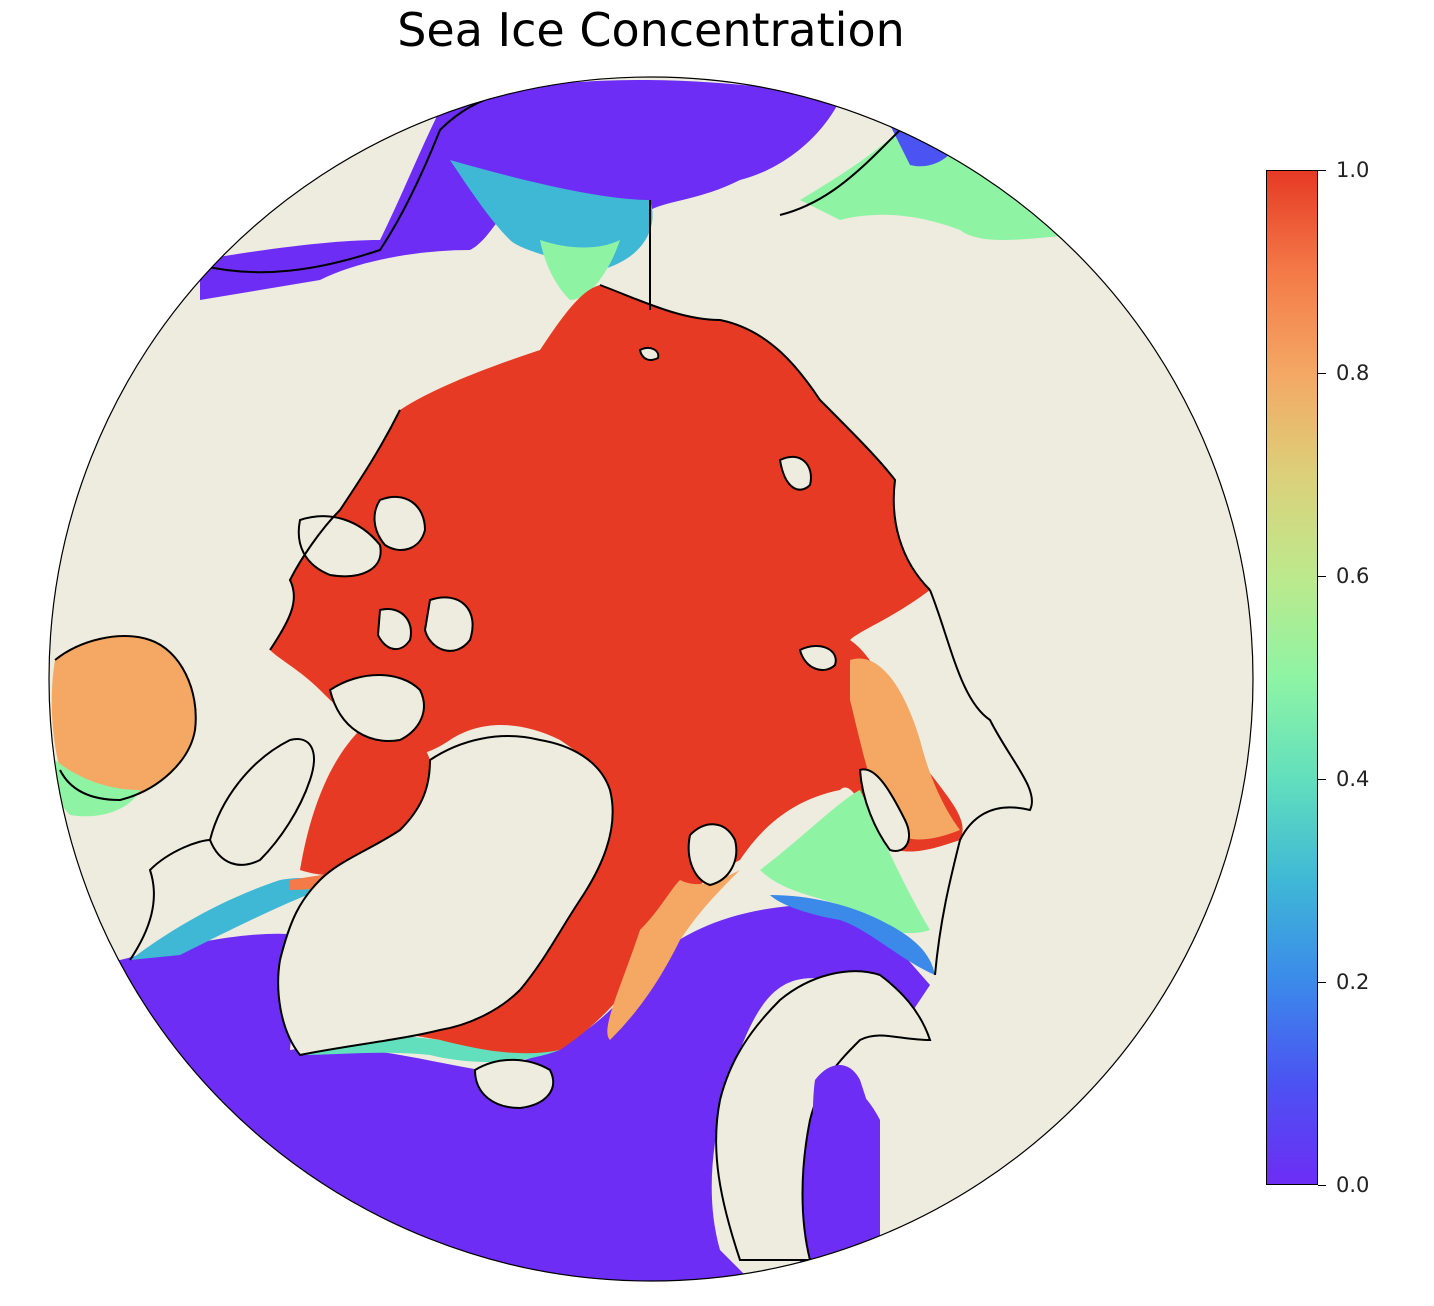 The width and height of the screenshot is (1434, 1306). I want to click on baffin-island, so click(261, 802).